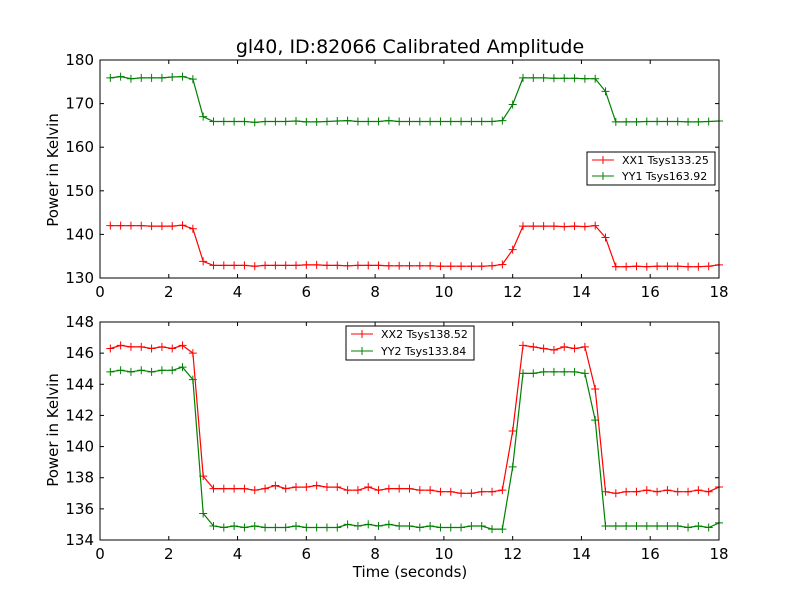  I want to click on legend-marker-yy2, so click(362, 351).